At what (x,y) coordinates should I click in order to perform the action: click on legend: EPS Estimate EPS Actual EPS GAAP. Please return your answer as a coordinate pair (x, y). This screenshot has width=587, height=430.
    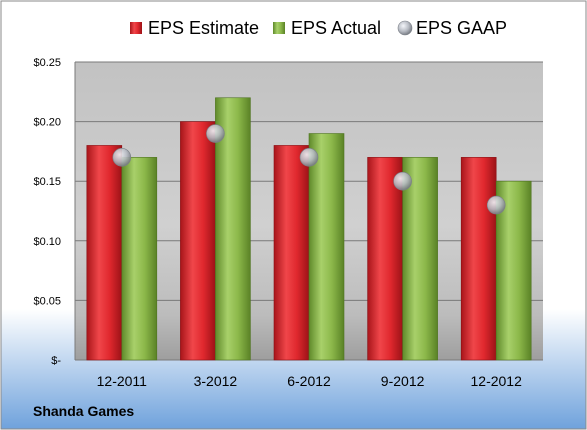
    Looking at the image, I should click on (318, 28).